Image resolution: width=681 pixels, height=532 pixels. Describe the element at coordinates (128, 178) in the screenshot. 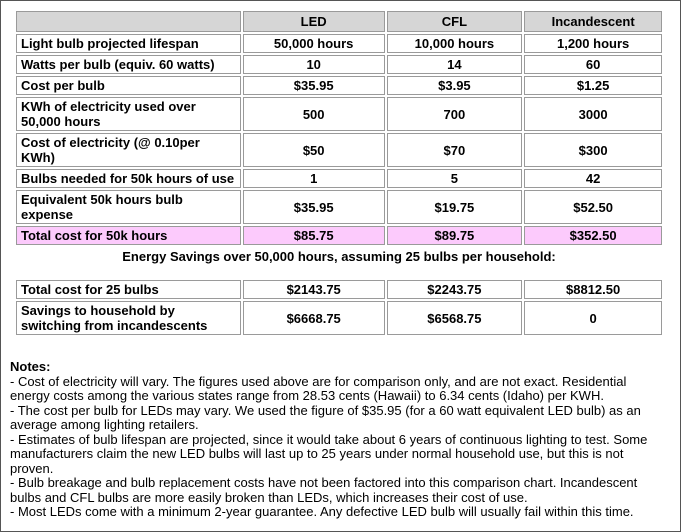

I see `row-label: Bulbs needed for 50k hours of use` at that location.